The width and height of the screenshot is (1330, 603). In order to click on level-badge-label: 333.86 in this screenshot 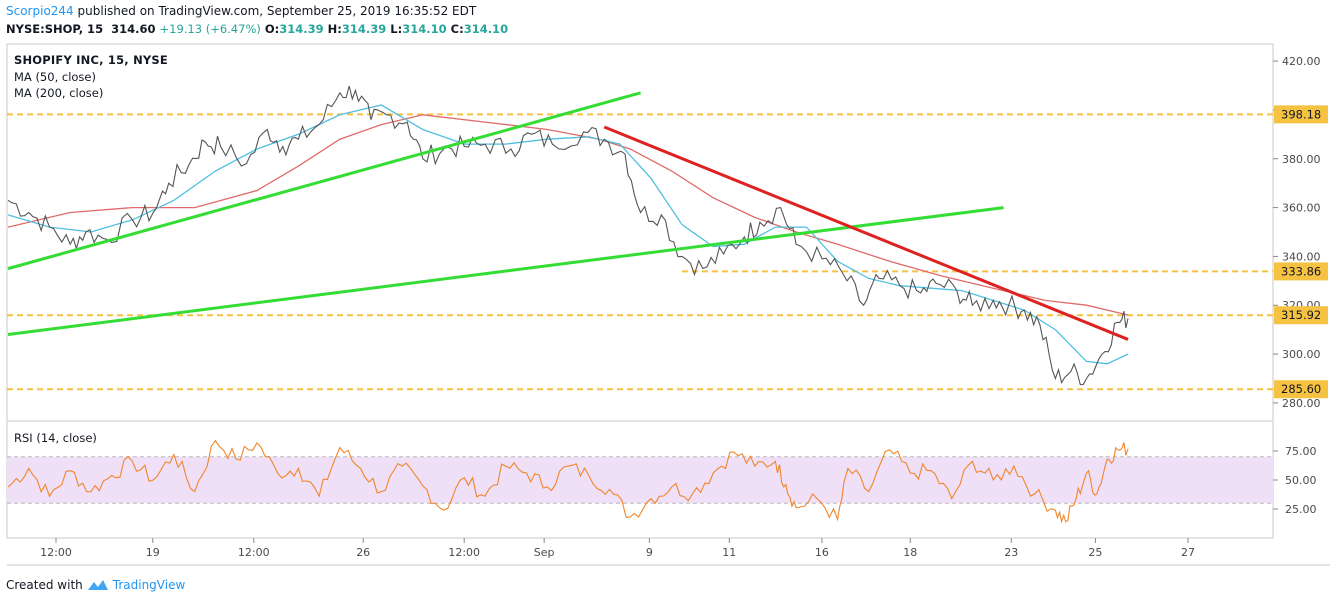, I will do `click(1301, 271)`.